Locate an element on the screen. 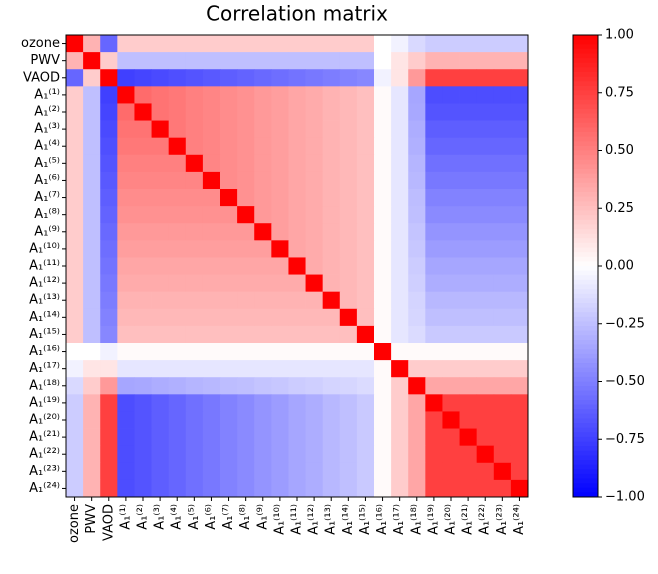  x-tick-label: A₁⁽⁷⁾ is located at coordinates (228, 517).